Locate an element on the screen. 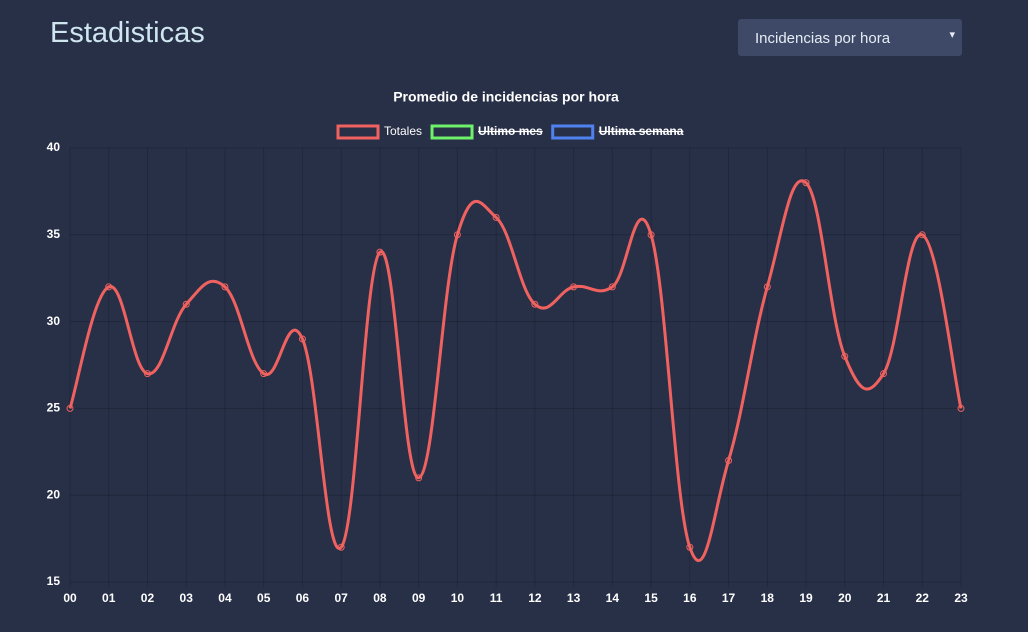 This screenshot has width=1028, height=632. y-tick-label: 35 is located at coordinates (54, 234).